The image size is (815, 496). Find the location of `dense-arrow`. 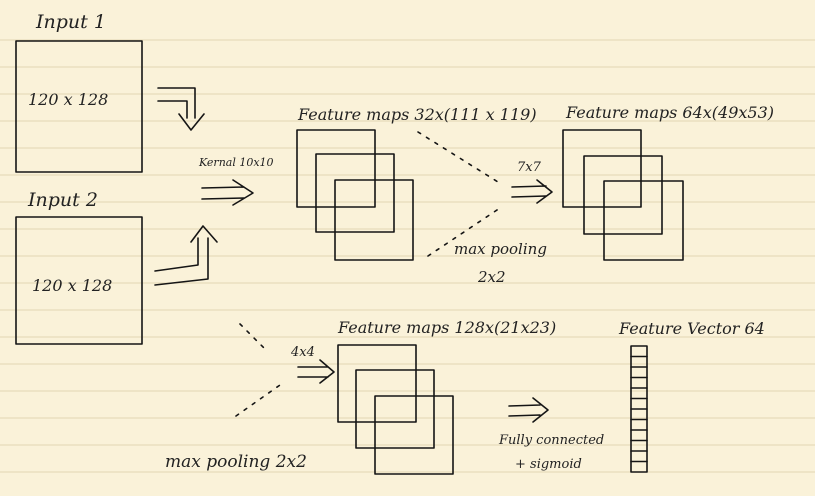

dense-arrow is located at coordinates (528, 410).